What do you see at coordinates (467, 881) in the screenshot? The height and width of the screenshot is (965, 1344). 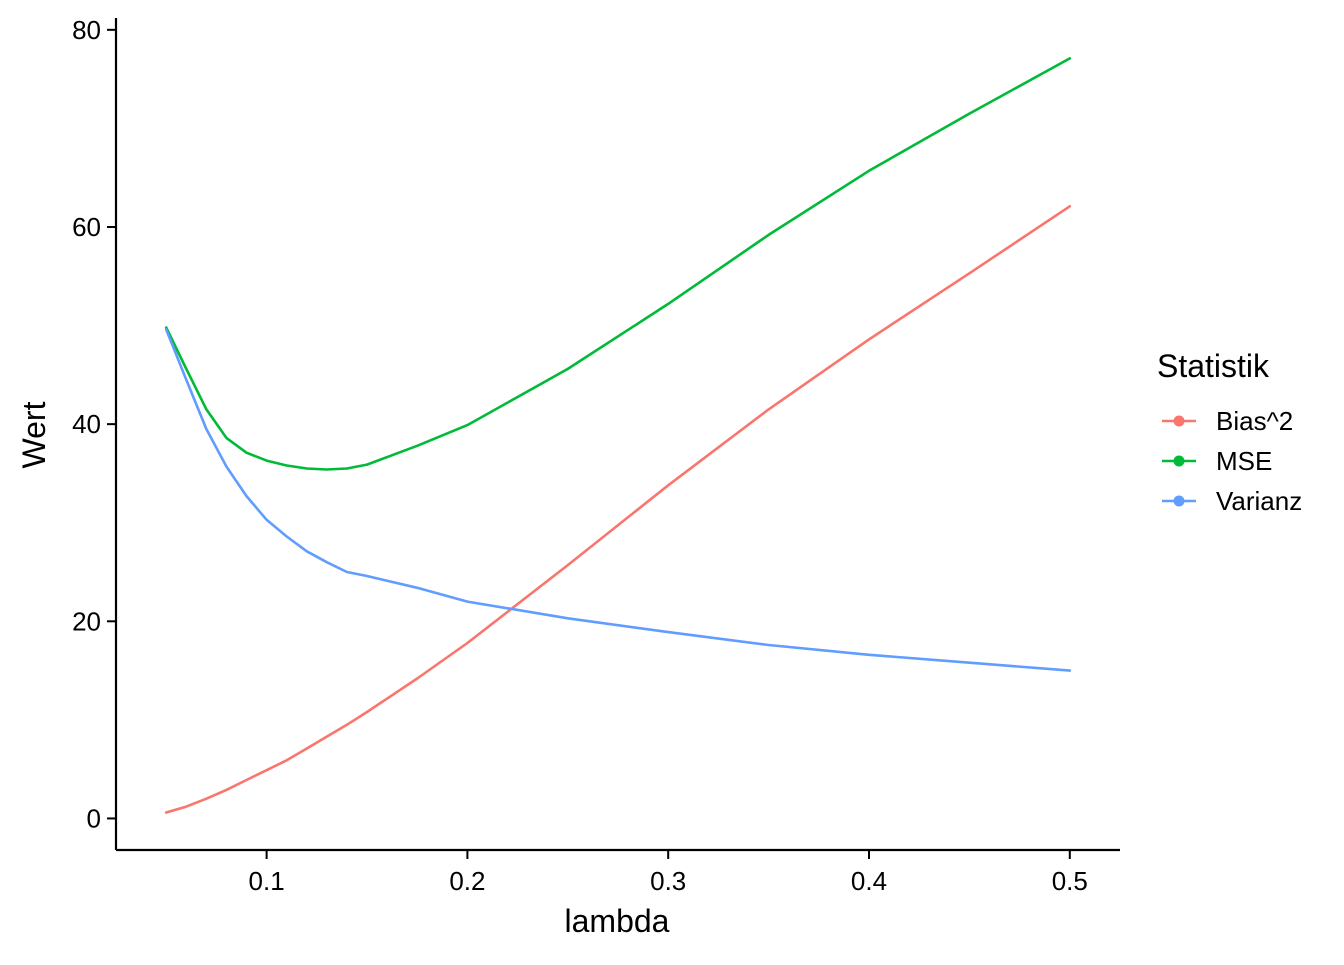 I see `x-tick-label: 0.2` at bounding box center [467, 881].